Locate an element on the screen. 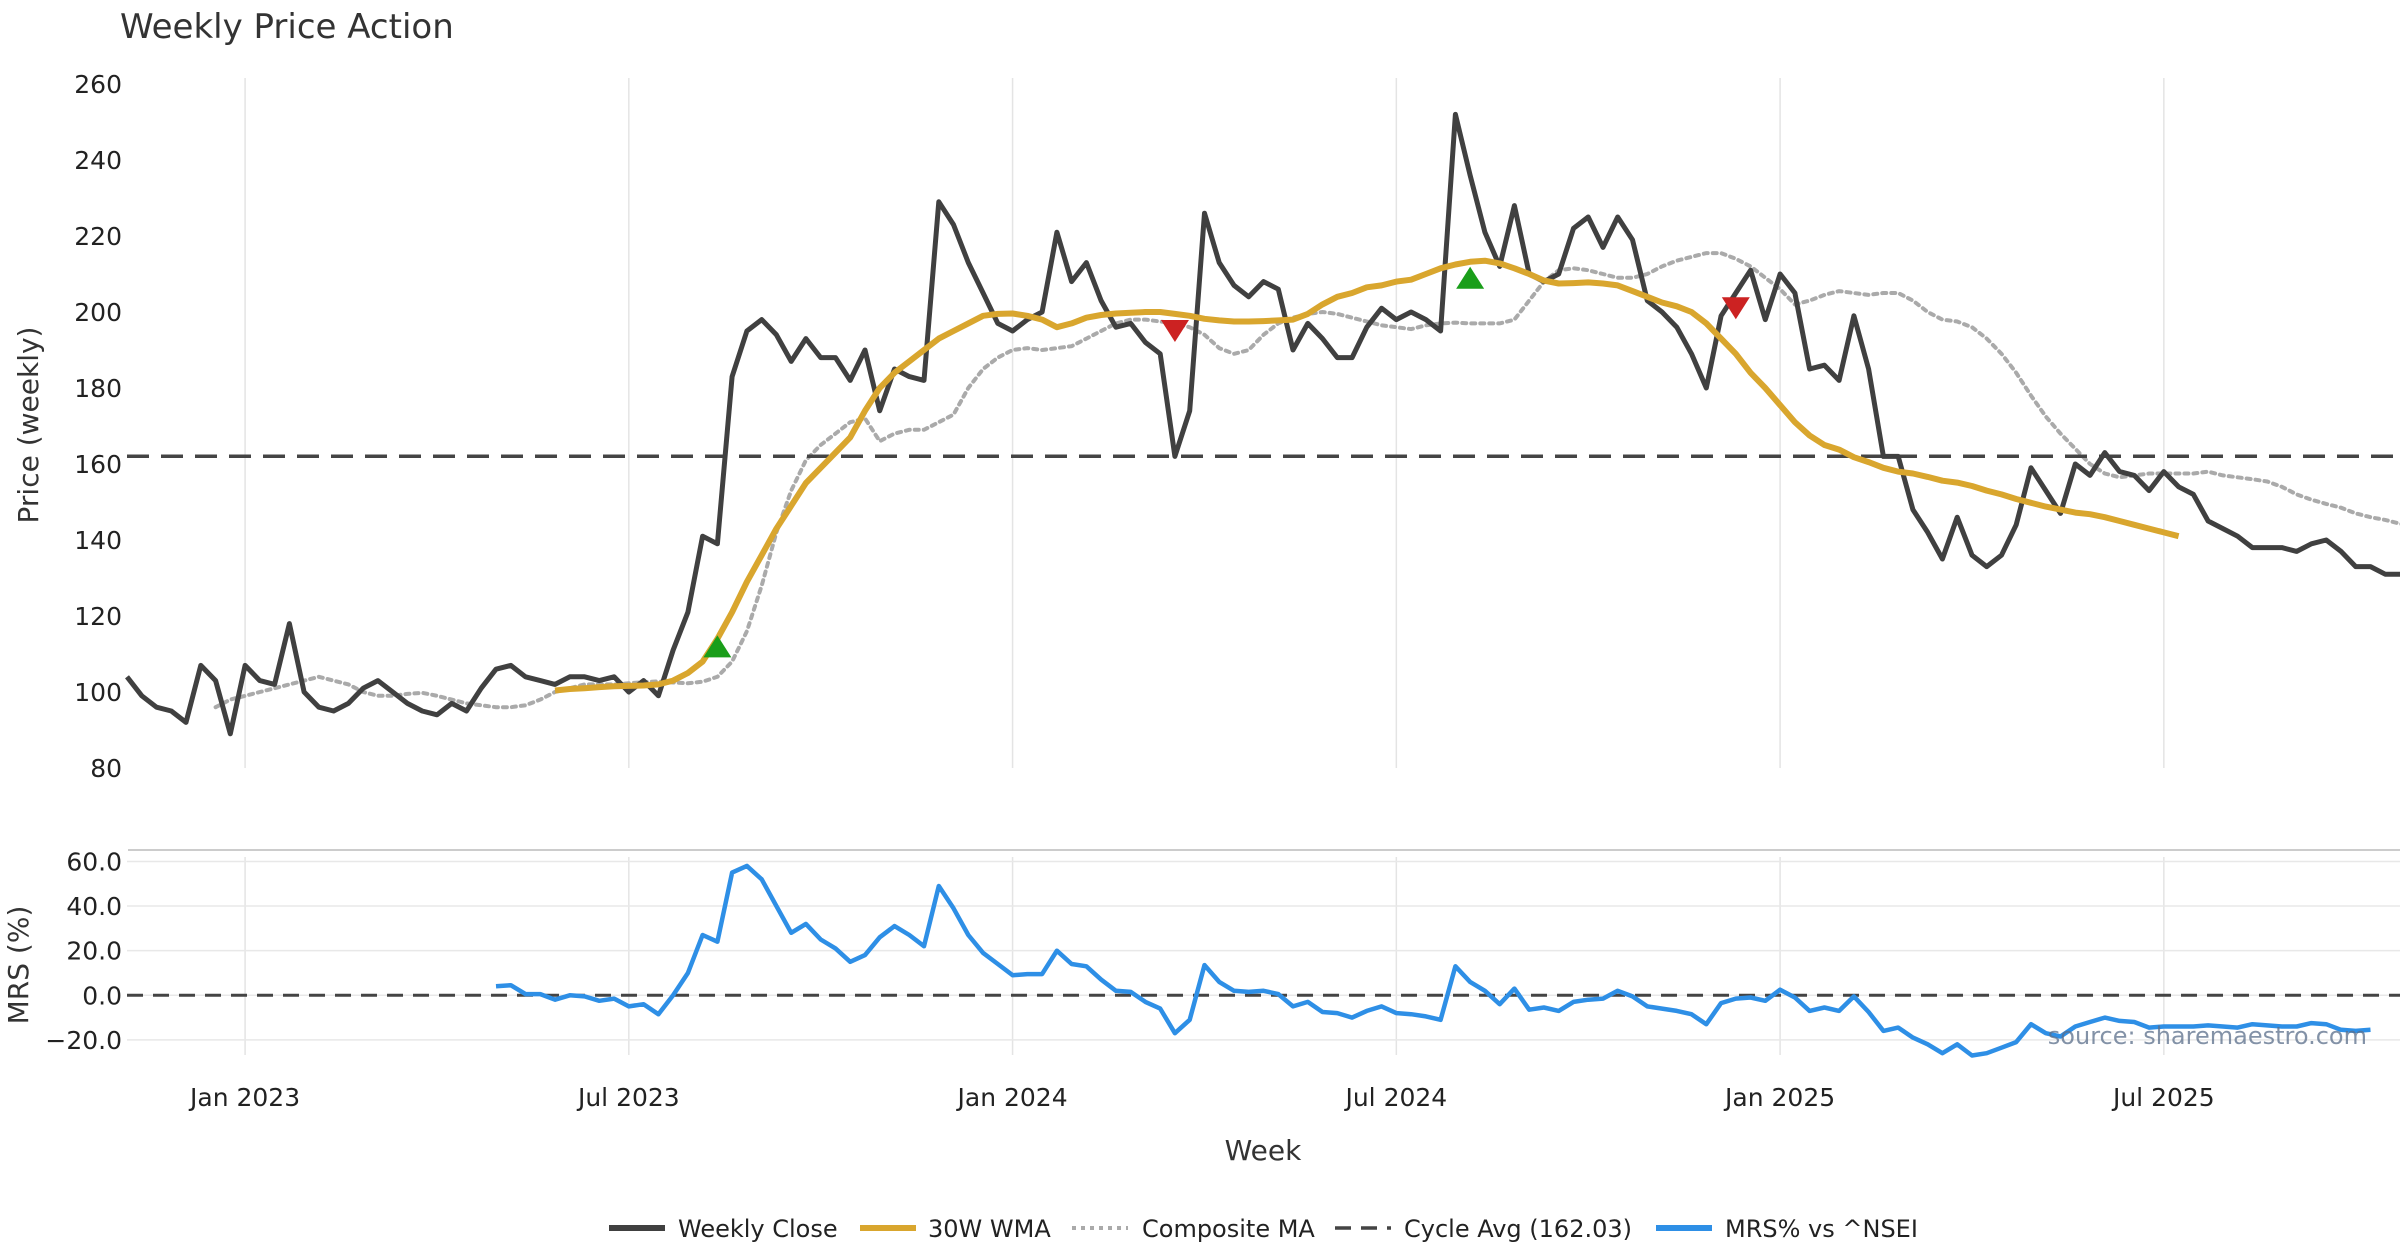 The height and width of the screenshot is (1260, 2400). price-y-tick-3: 140 is located at coordinates (98, 540).